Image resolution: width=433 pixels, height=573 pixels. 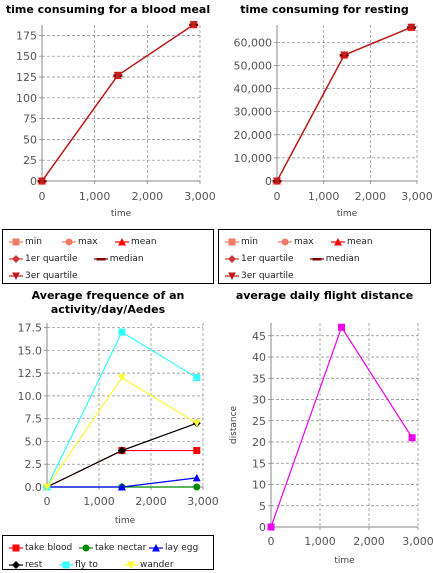 What do you see at coordinates (324, 256) in the screenshot?
I see `legend-resting: min max mean 1er quartile median 3er quartile` at bounding box center [324, 256].